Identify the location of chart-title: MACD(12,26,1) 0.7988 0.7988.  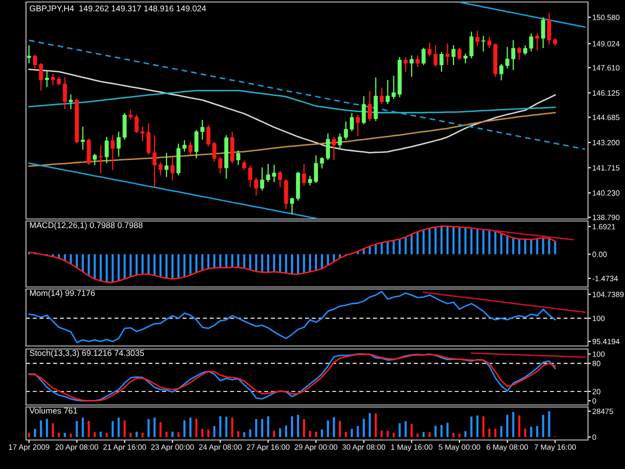
(86, 226).